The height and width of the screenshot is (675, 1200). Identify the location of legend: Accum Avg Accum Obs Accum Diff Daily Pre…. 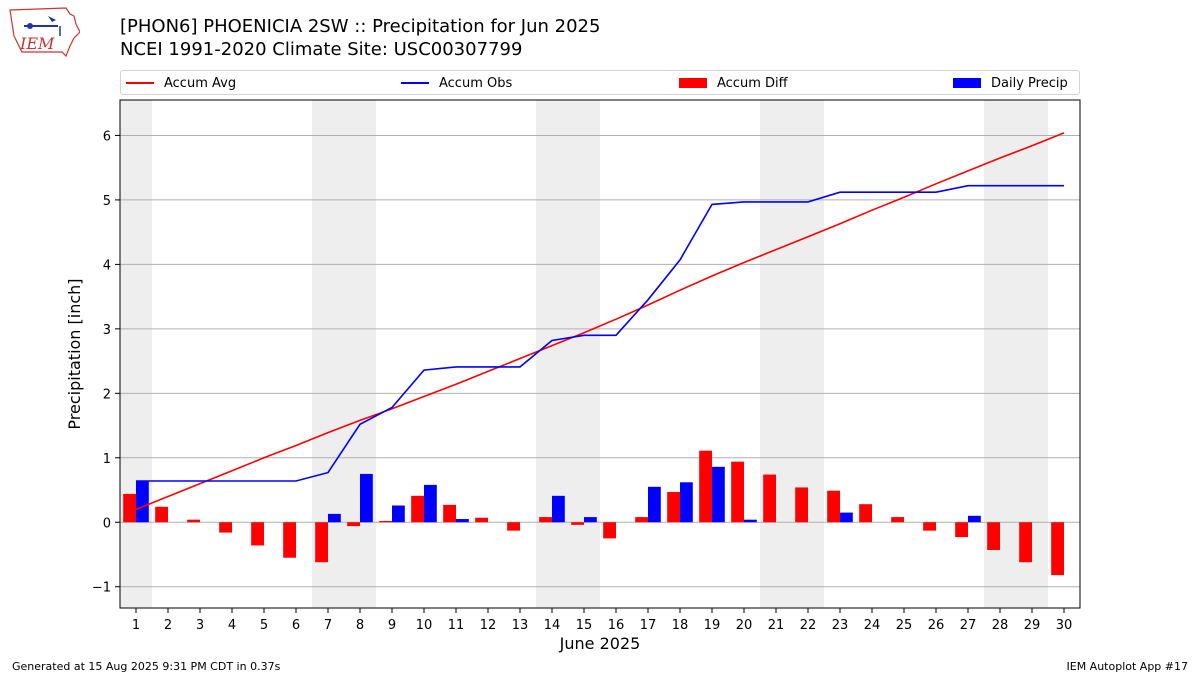
(600, 82).